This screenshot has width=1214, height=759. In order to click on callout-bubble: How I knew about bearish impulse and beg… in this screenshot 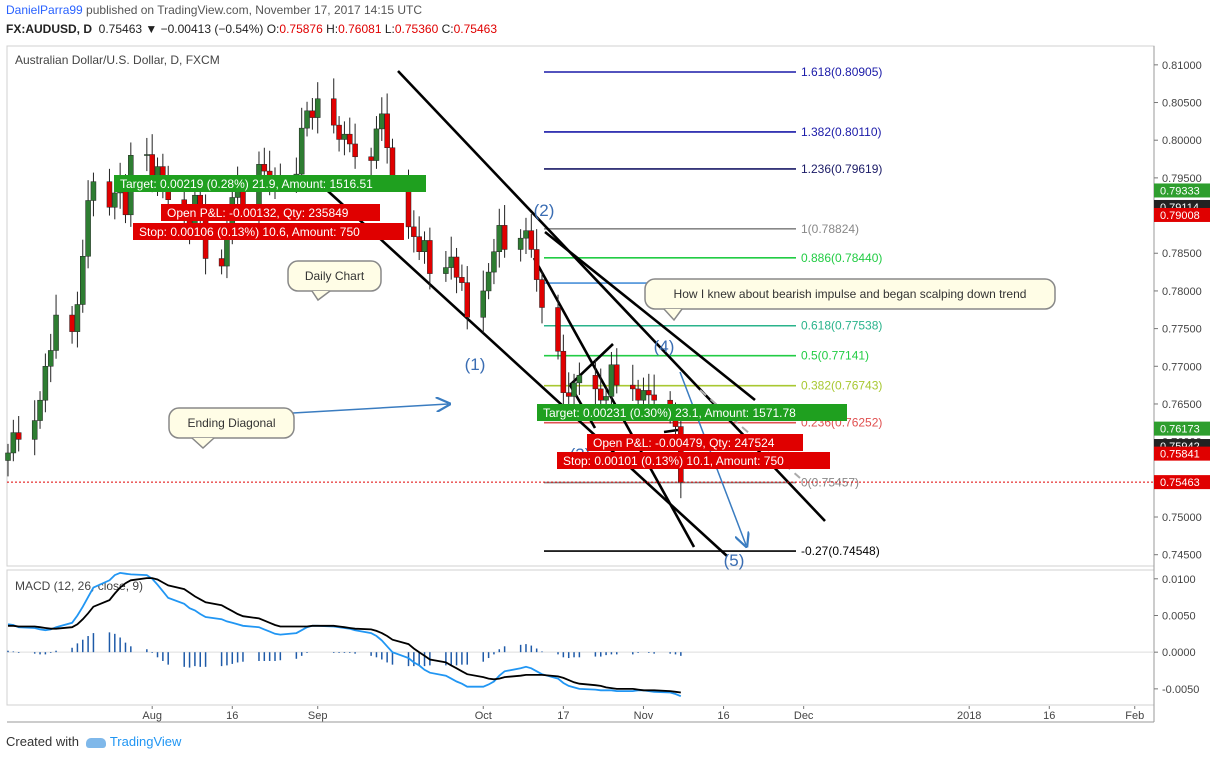, I will do `click(850, 300)`.